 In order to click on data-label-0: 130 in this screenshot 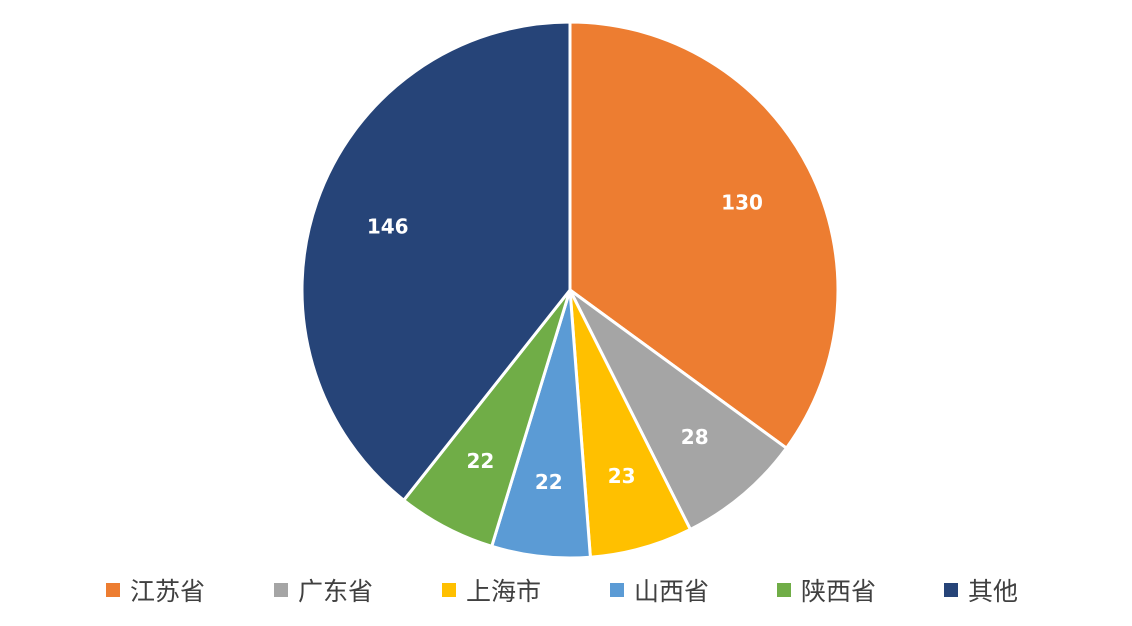, I will do `click(742, 203)`.